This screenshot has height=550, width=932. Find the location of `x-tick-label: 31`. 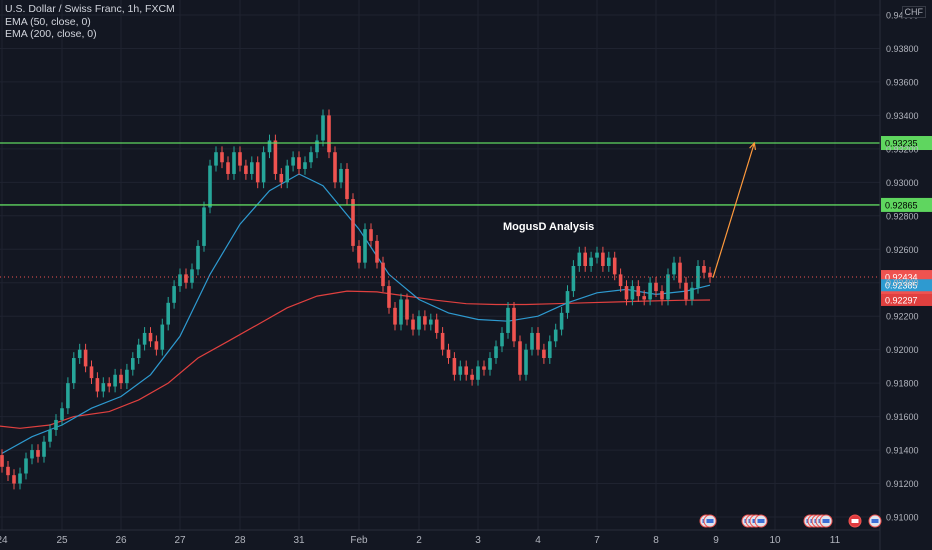

x-tick-label: 31 is located at coordinates (299, 540).